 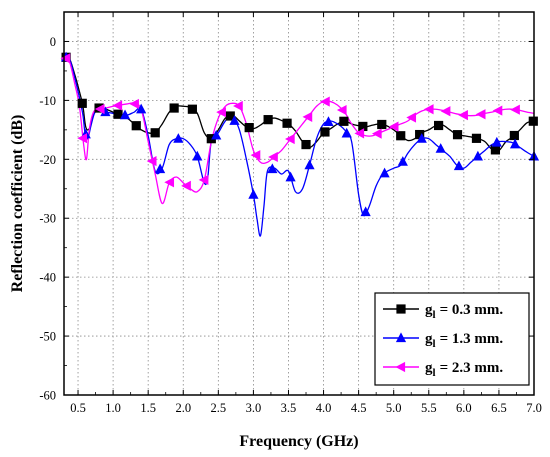 What do you see at coordinates (47, 101) in the screenshot?
I see `y-tick-label: -10` at bounding box center [47, 101].